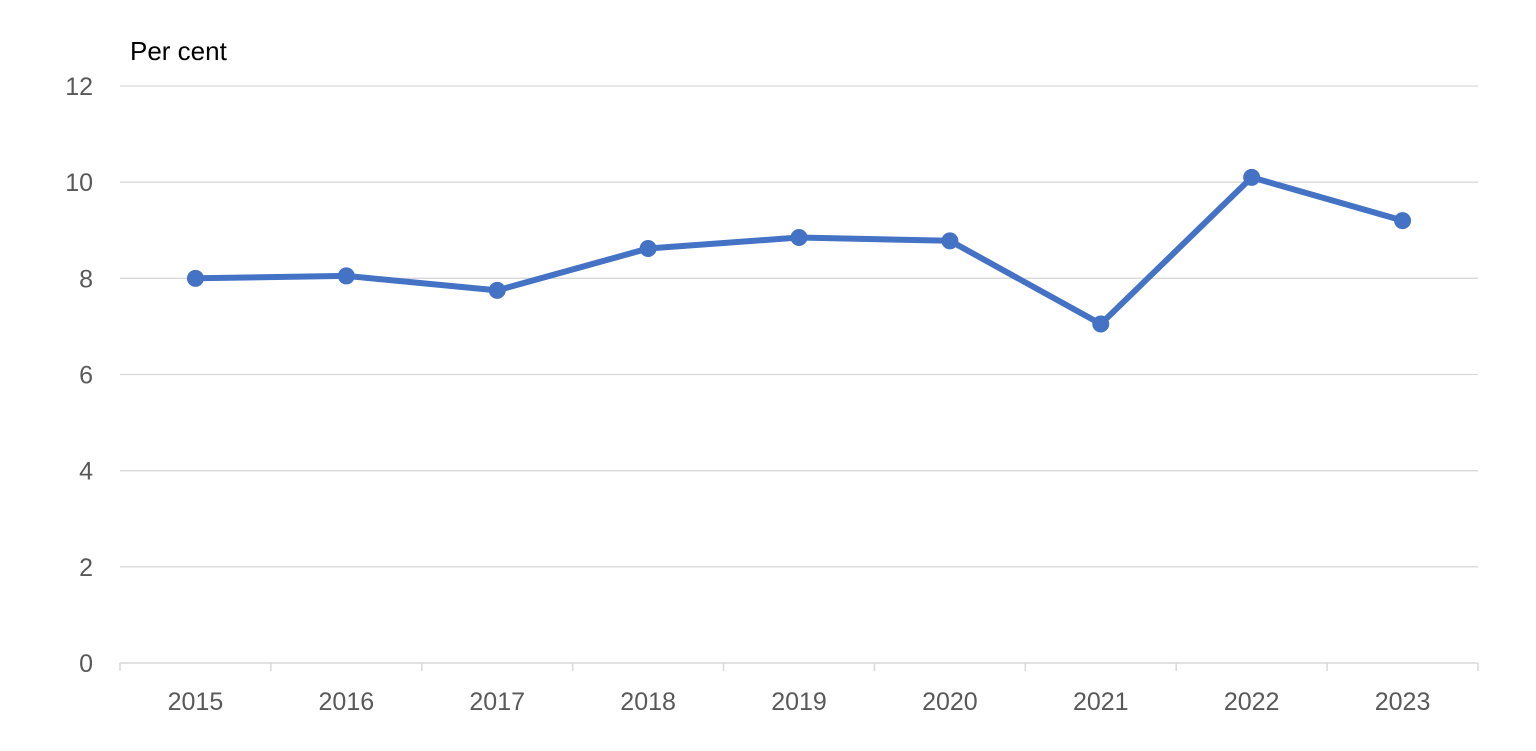 This screenshot has width=1536, height=751. Describe the element at coordinates (1403, 702) in the screenshot. I see `x-tick-label: 2023` at that location.